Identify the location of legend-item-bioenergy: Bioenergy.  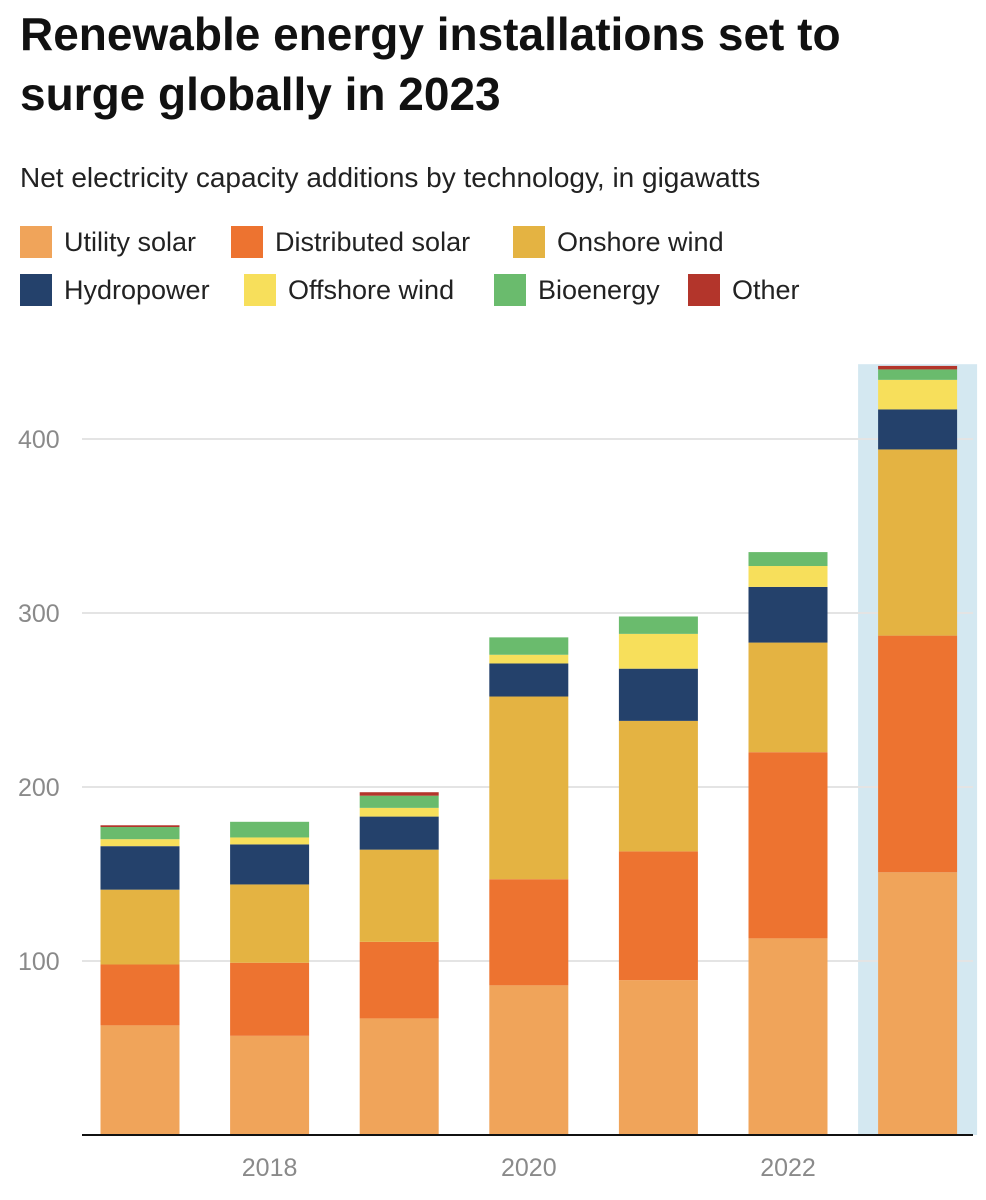
(577, 290).